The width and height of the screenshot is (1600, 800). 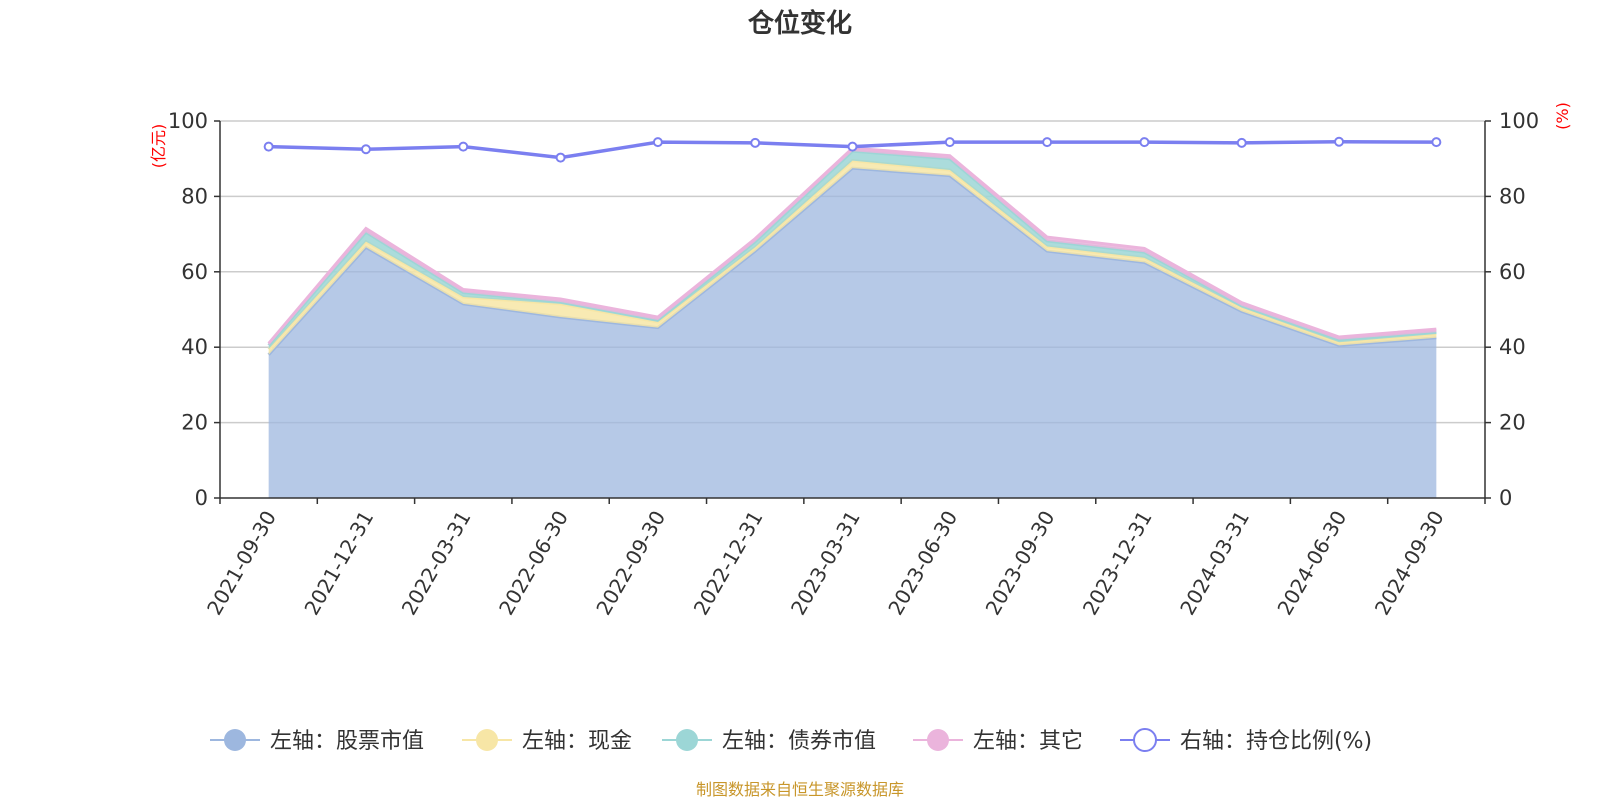 I want to click on x-tick-label: 2022-06-30, so click(x=533, y=563).